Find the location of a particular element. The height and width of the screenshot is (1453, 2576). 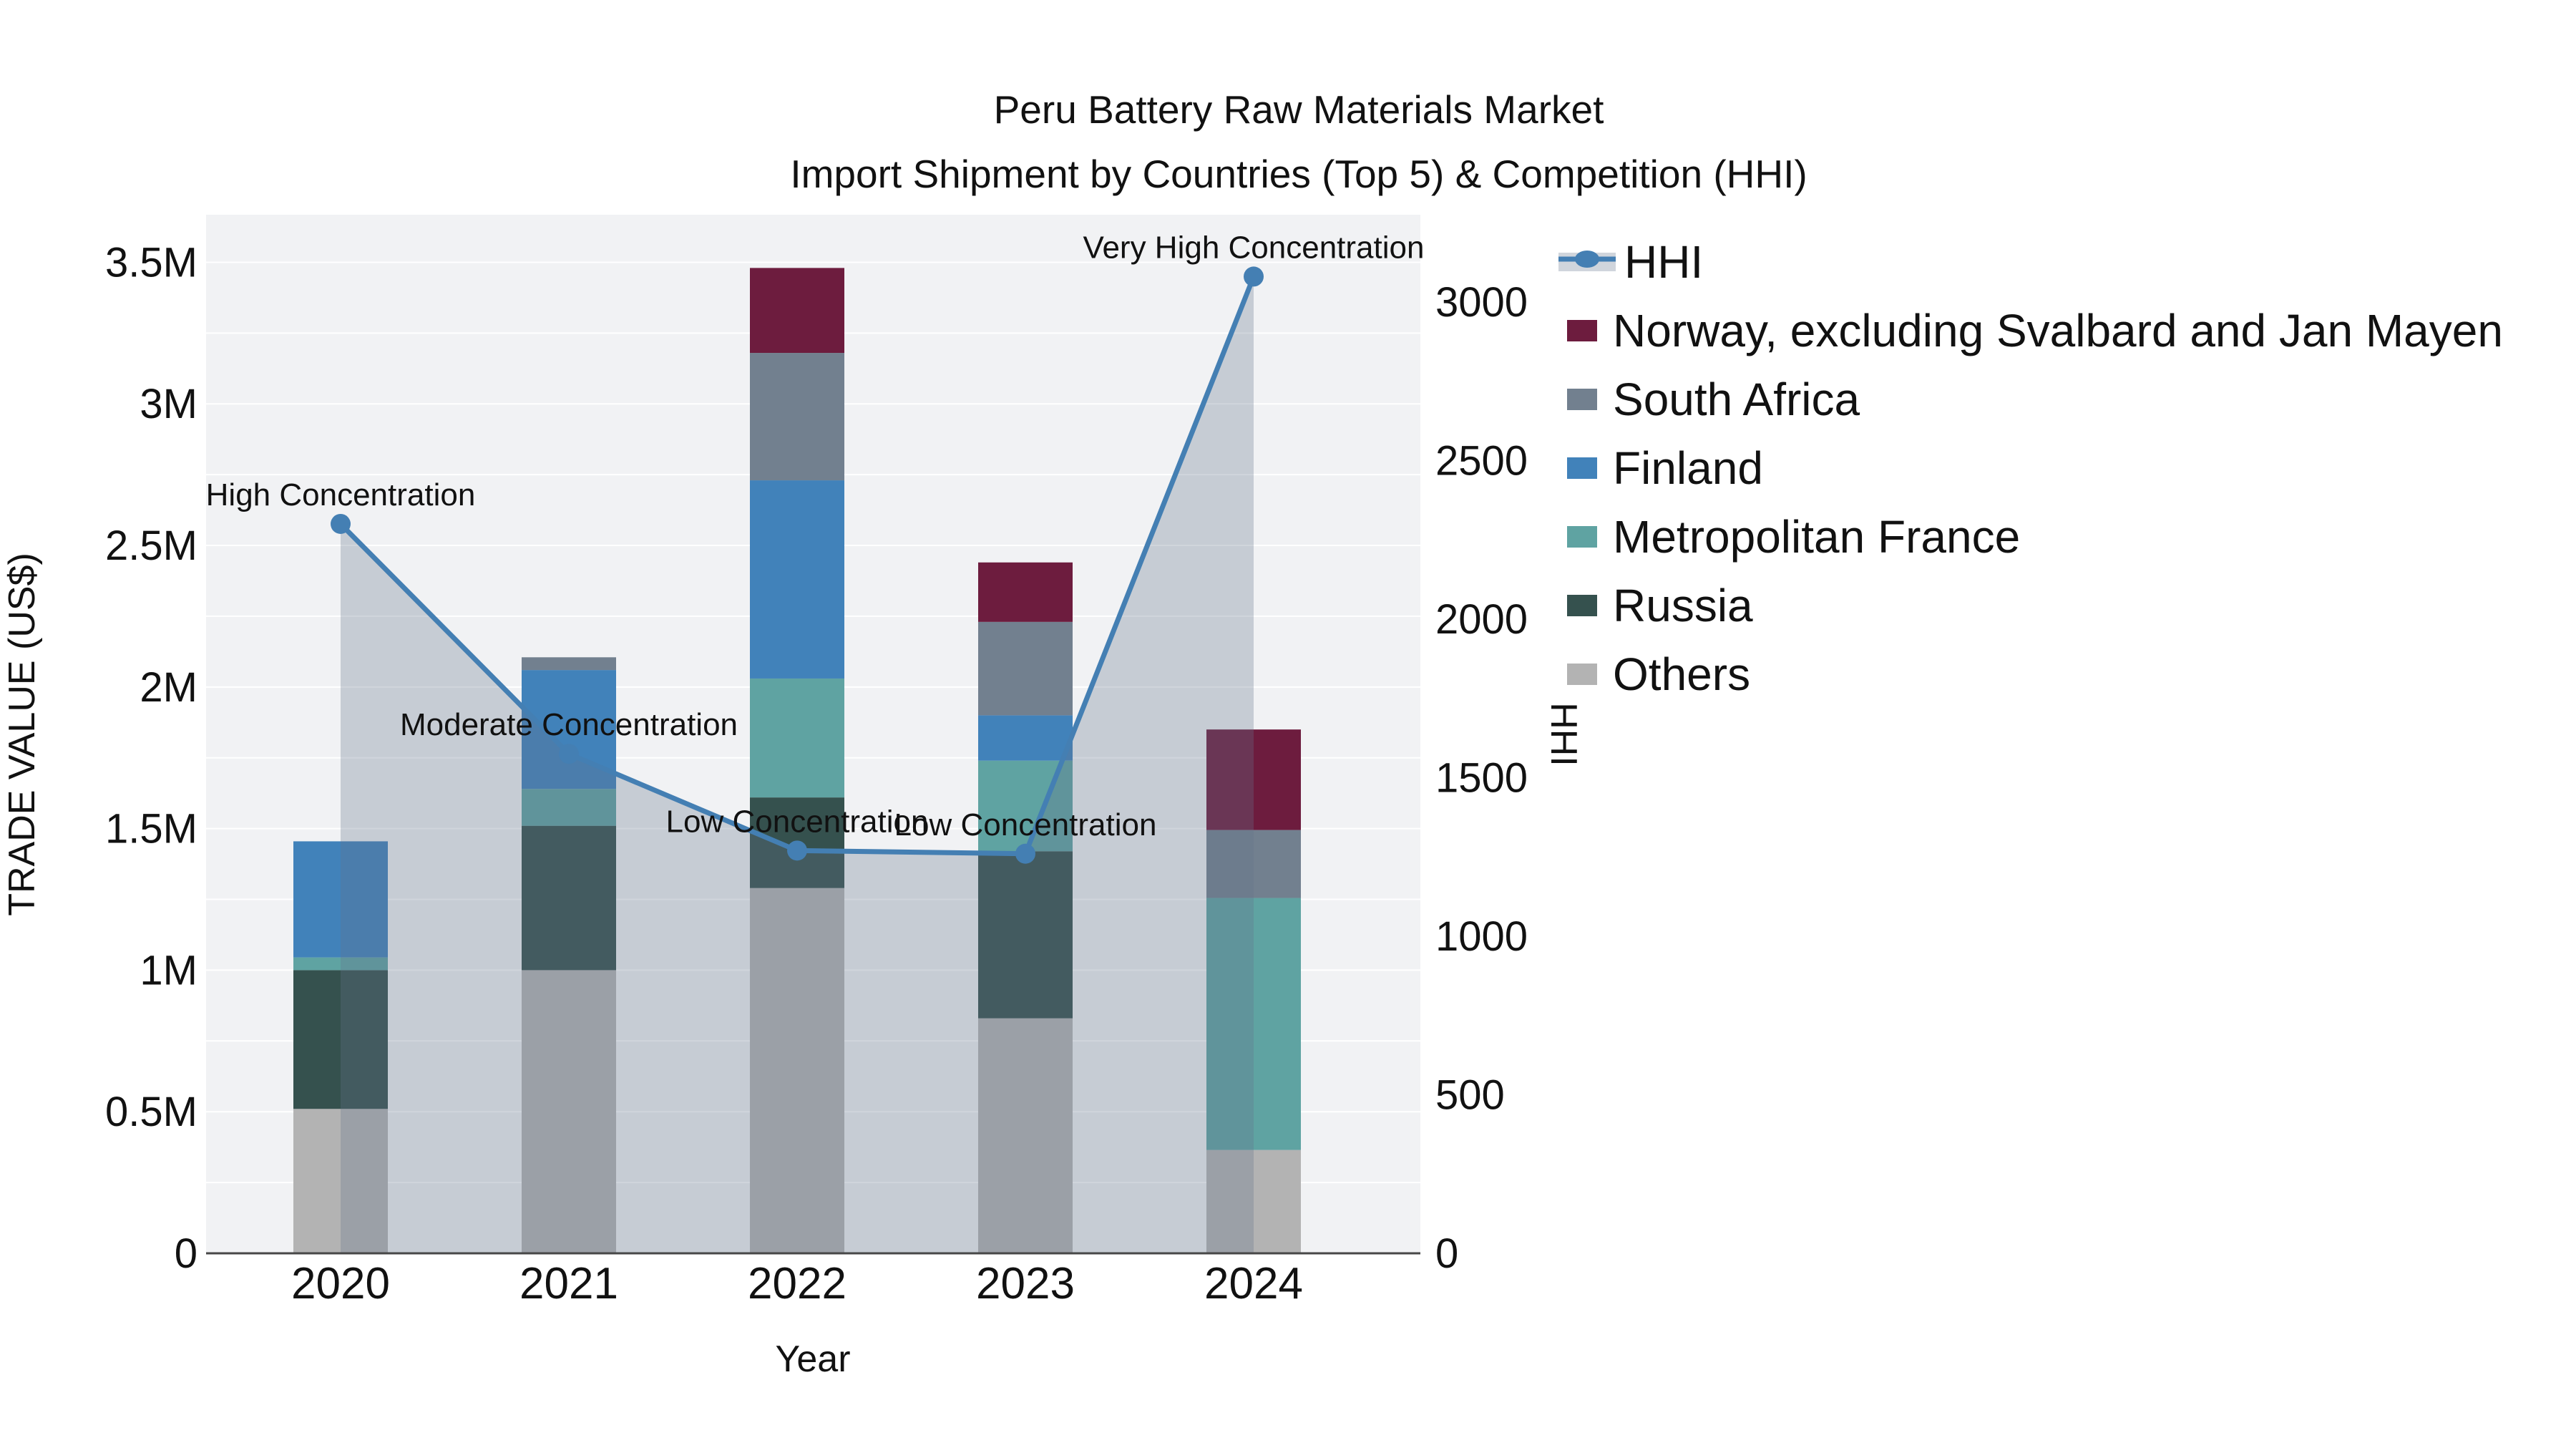

y-left-tick-2M: 2M is located at coordinates (168, 687).